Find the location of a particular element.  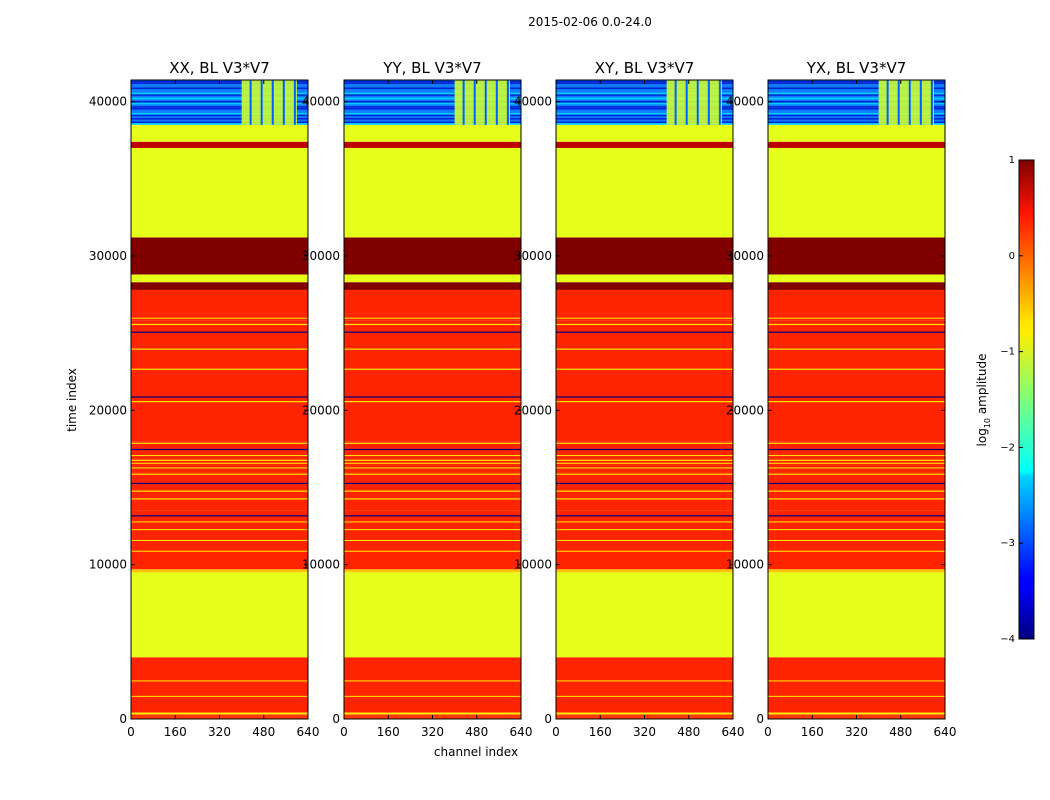

panel-title: XX, BL V3*V7 is located at coordinates (219, 68).